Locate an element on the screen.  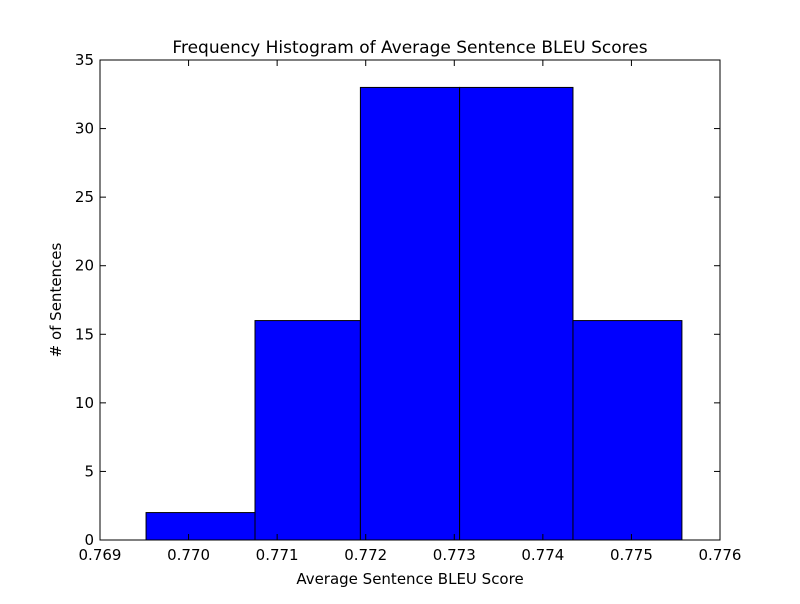
y-tick-label-2: 10 is located at coordinates (84, 403).